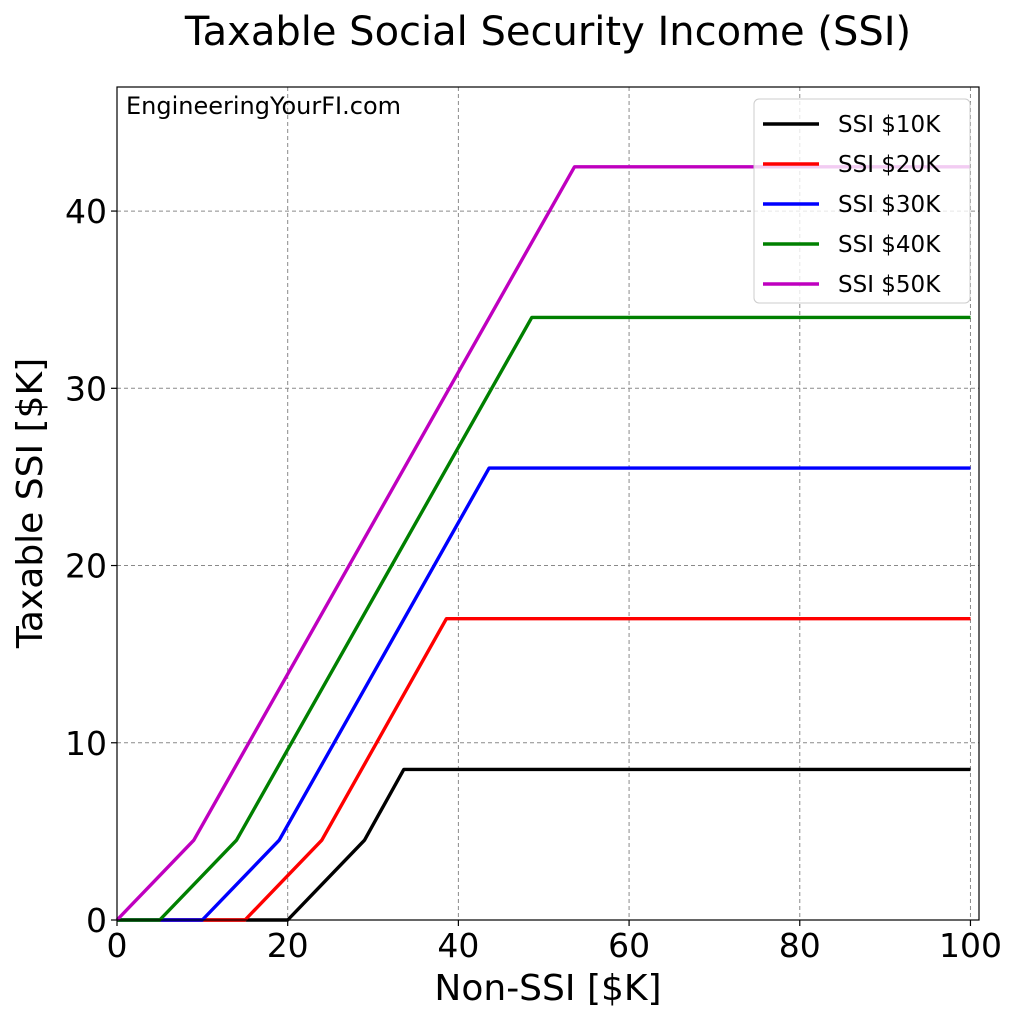 This screenshot has width=1024, height=1024. Describe the element at coordinates (889, 245) in the screenshot. I see `legend-label: SSI $40K` at that location.